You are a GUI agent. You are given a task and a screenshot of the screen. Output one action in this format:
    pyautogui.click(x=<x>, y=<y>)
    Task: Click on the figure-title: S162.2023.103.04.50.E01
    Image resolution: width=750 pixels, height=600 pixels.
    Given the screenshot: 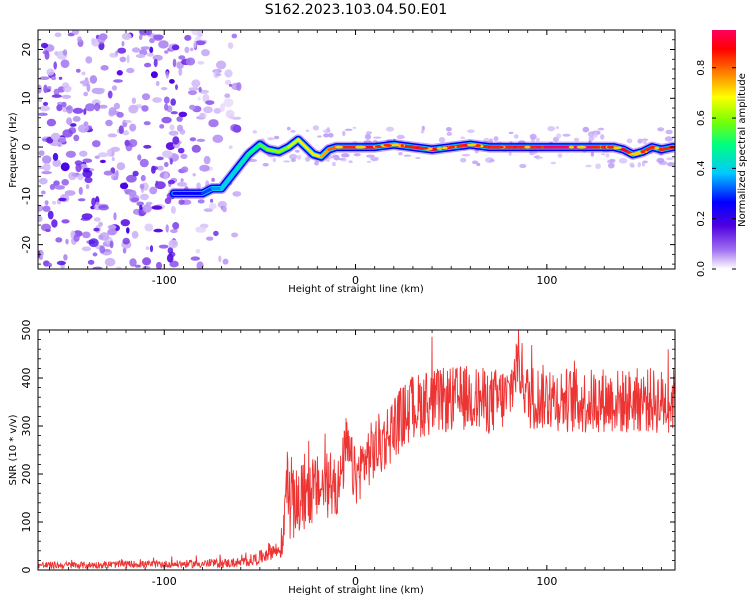 What is the action you would take?
    pyautogui.click(x=356, y=10)
    